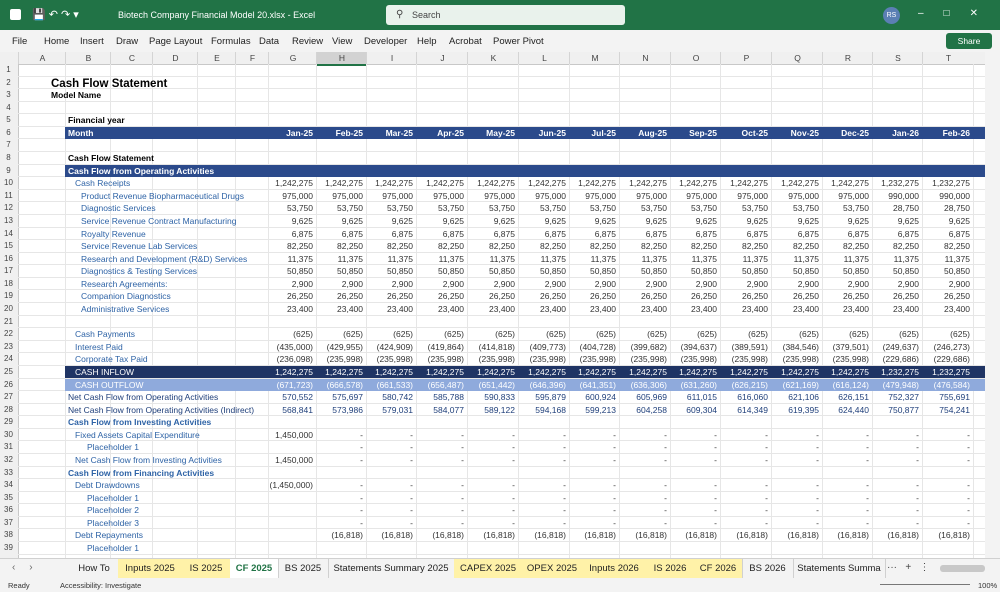 The image size is (1000, 592). Describe the element at coordinates (8, 384) in the screenshot. I see `row-number: 26` at that location.